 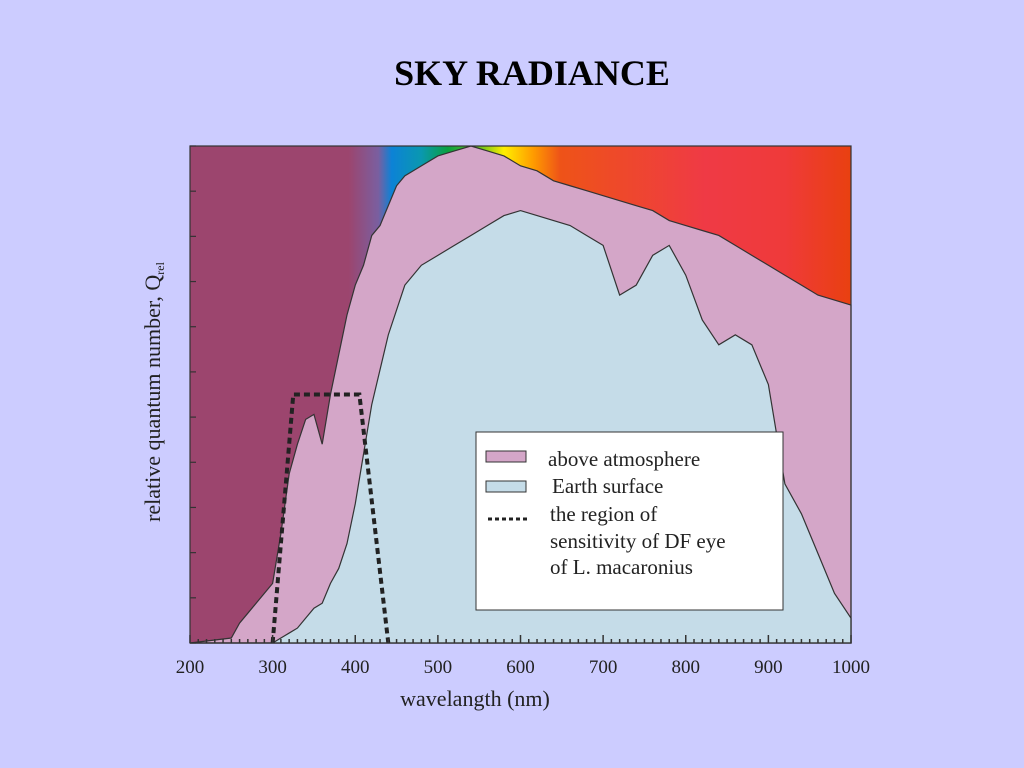 What do you see at coordinates (330, 518) in the screenshot?
I see `series-df-eye-sensitivity` at bounding box center [330, 518].